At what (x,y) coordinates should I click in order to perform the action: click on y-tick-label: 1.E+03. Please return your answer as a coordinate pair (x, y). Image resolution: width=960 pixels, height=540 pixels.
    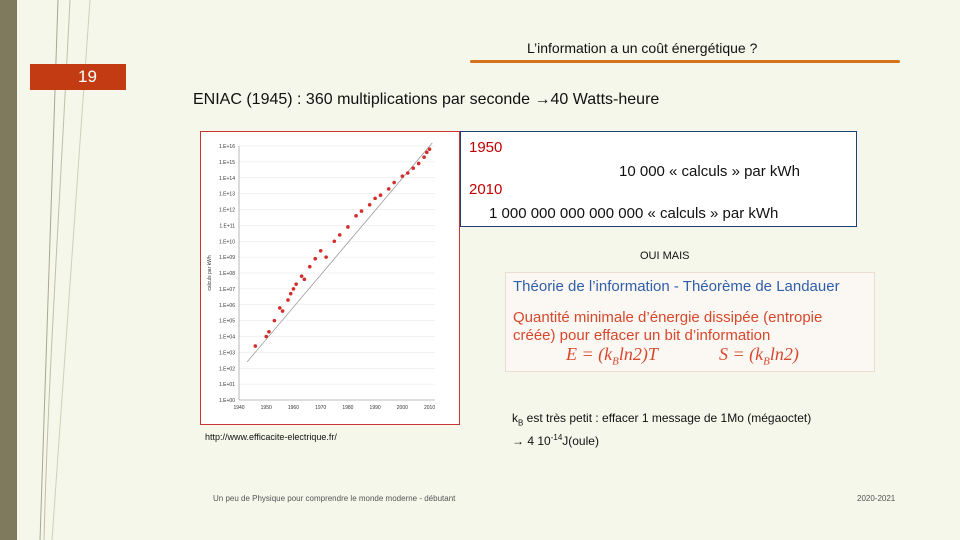
    Looking at the image, I should click on (227, 353).